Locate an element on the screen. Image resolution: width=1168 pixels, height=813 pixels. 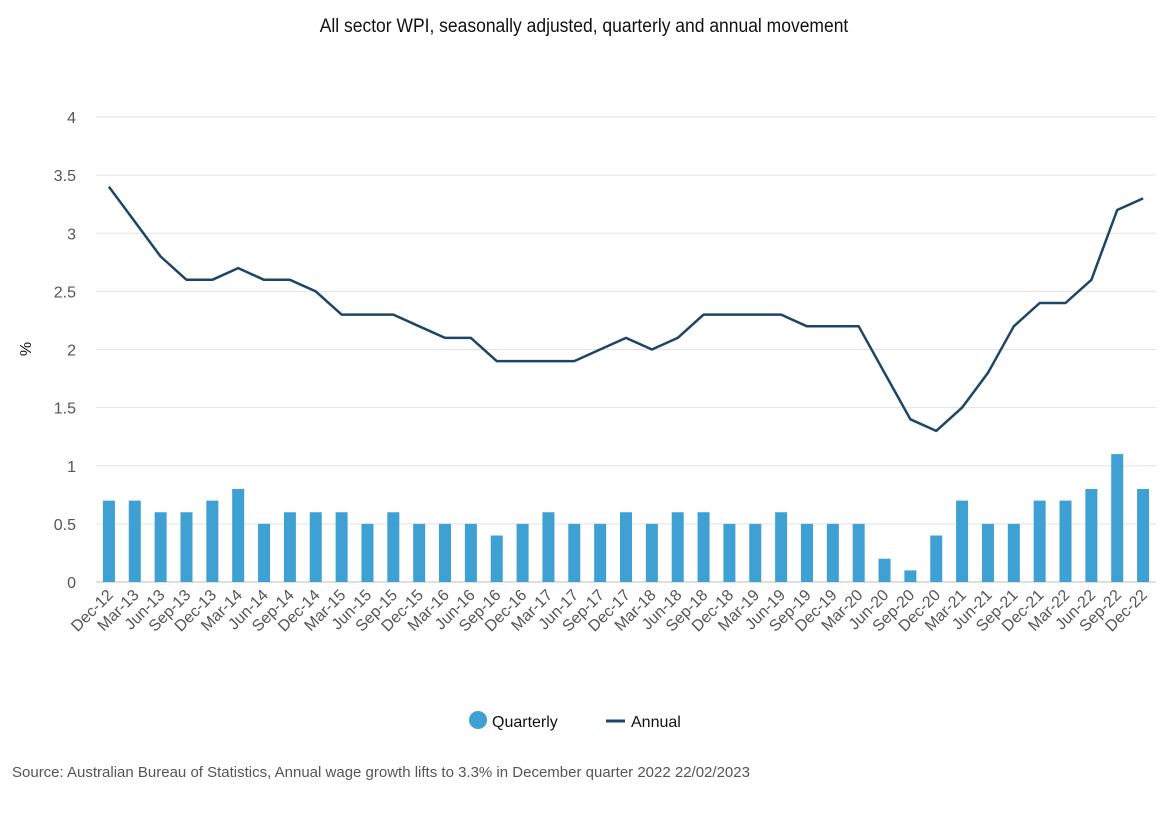
y-tick-label: 2.5 is located at coordinates (65, 292).